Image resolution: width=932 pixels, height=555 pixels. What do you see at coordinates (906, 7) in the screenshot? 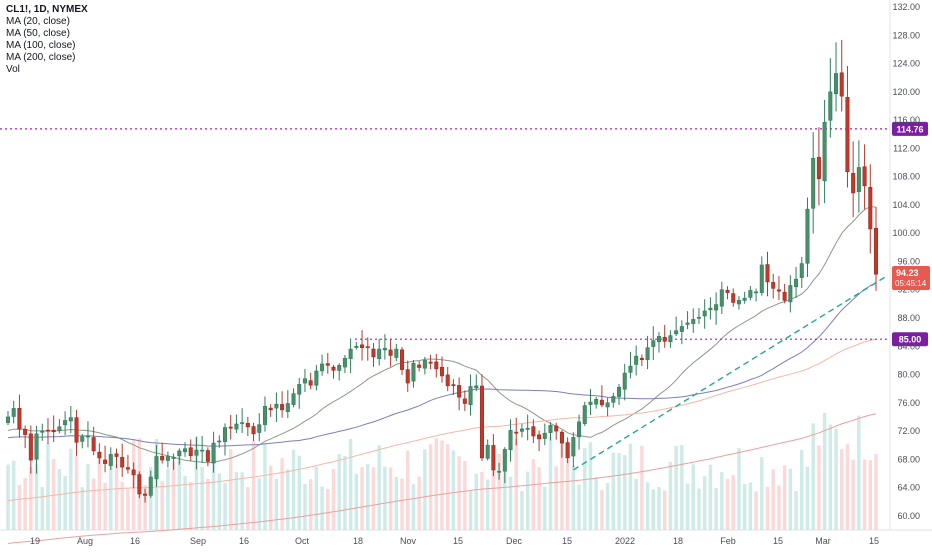
I see `y-tick-label: 132.00` at bounding box center [906, 7].